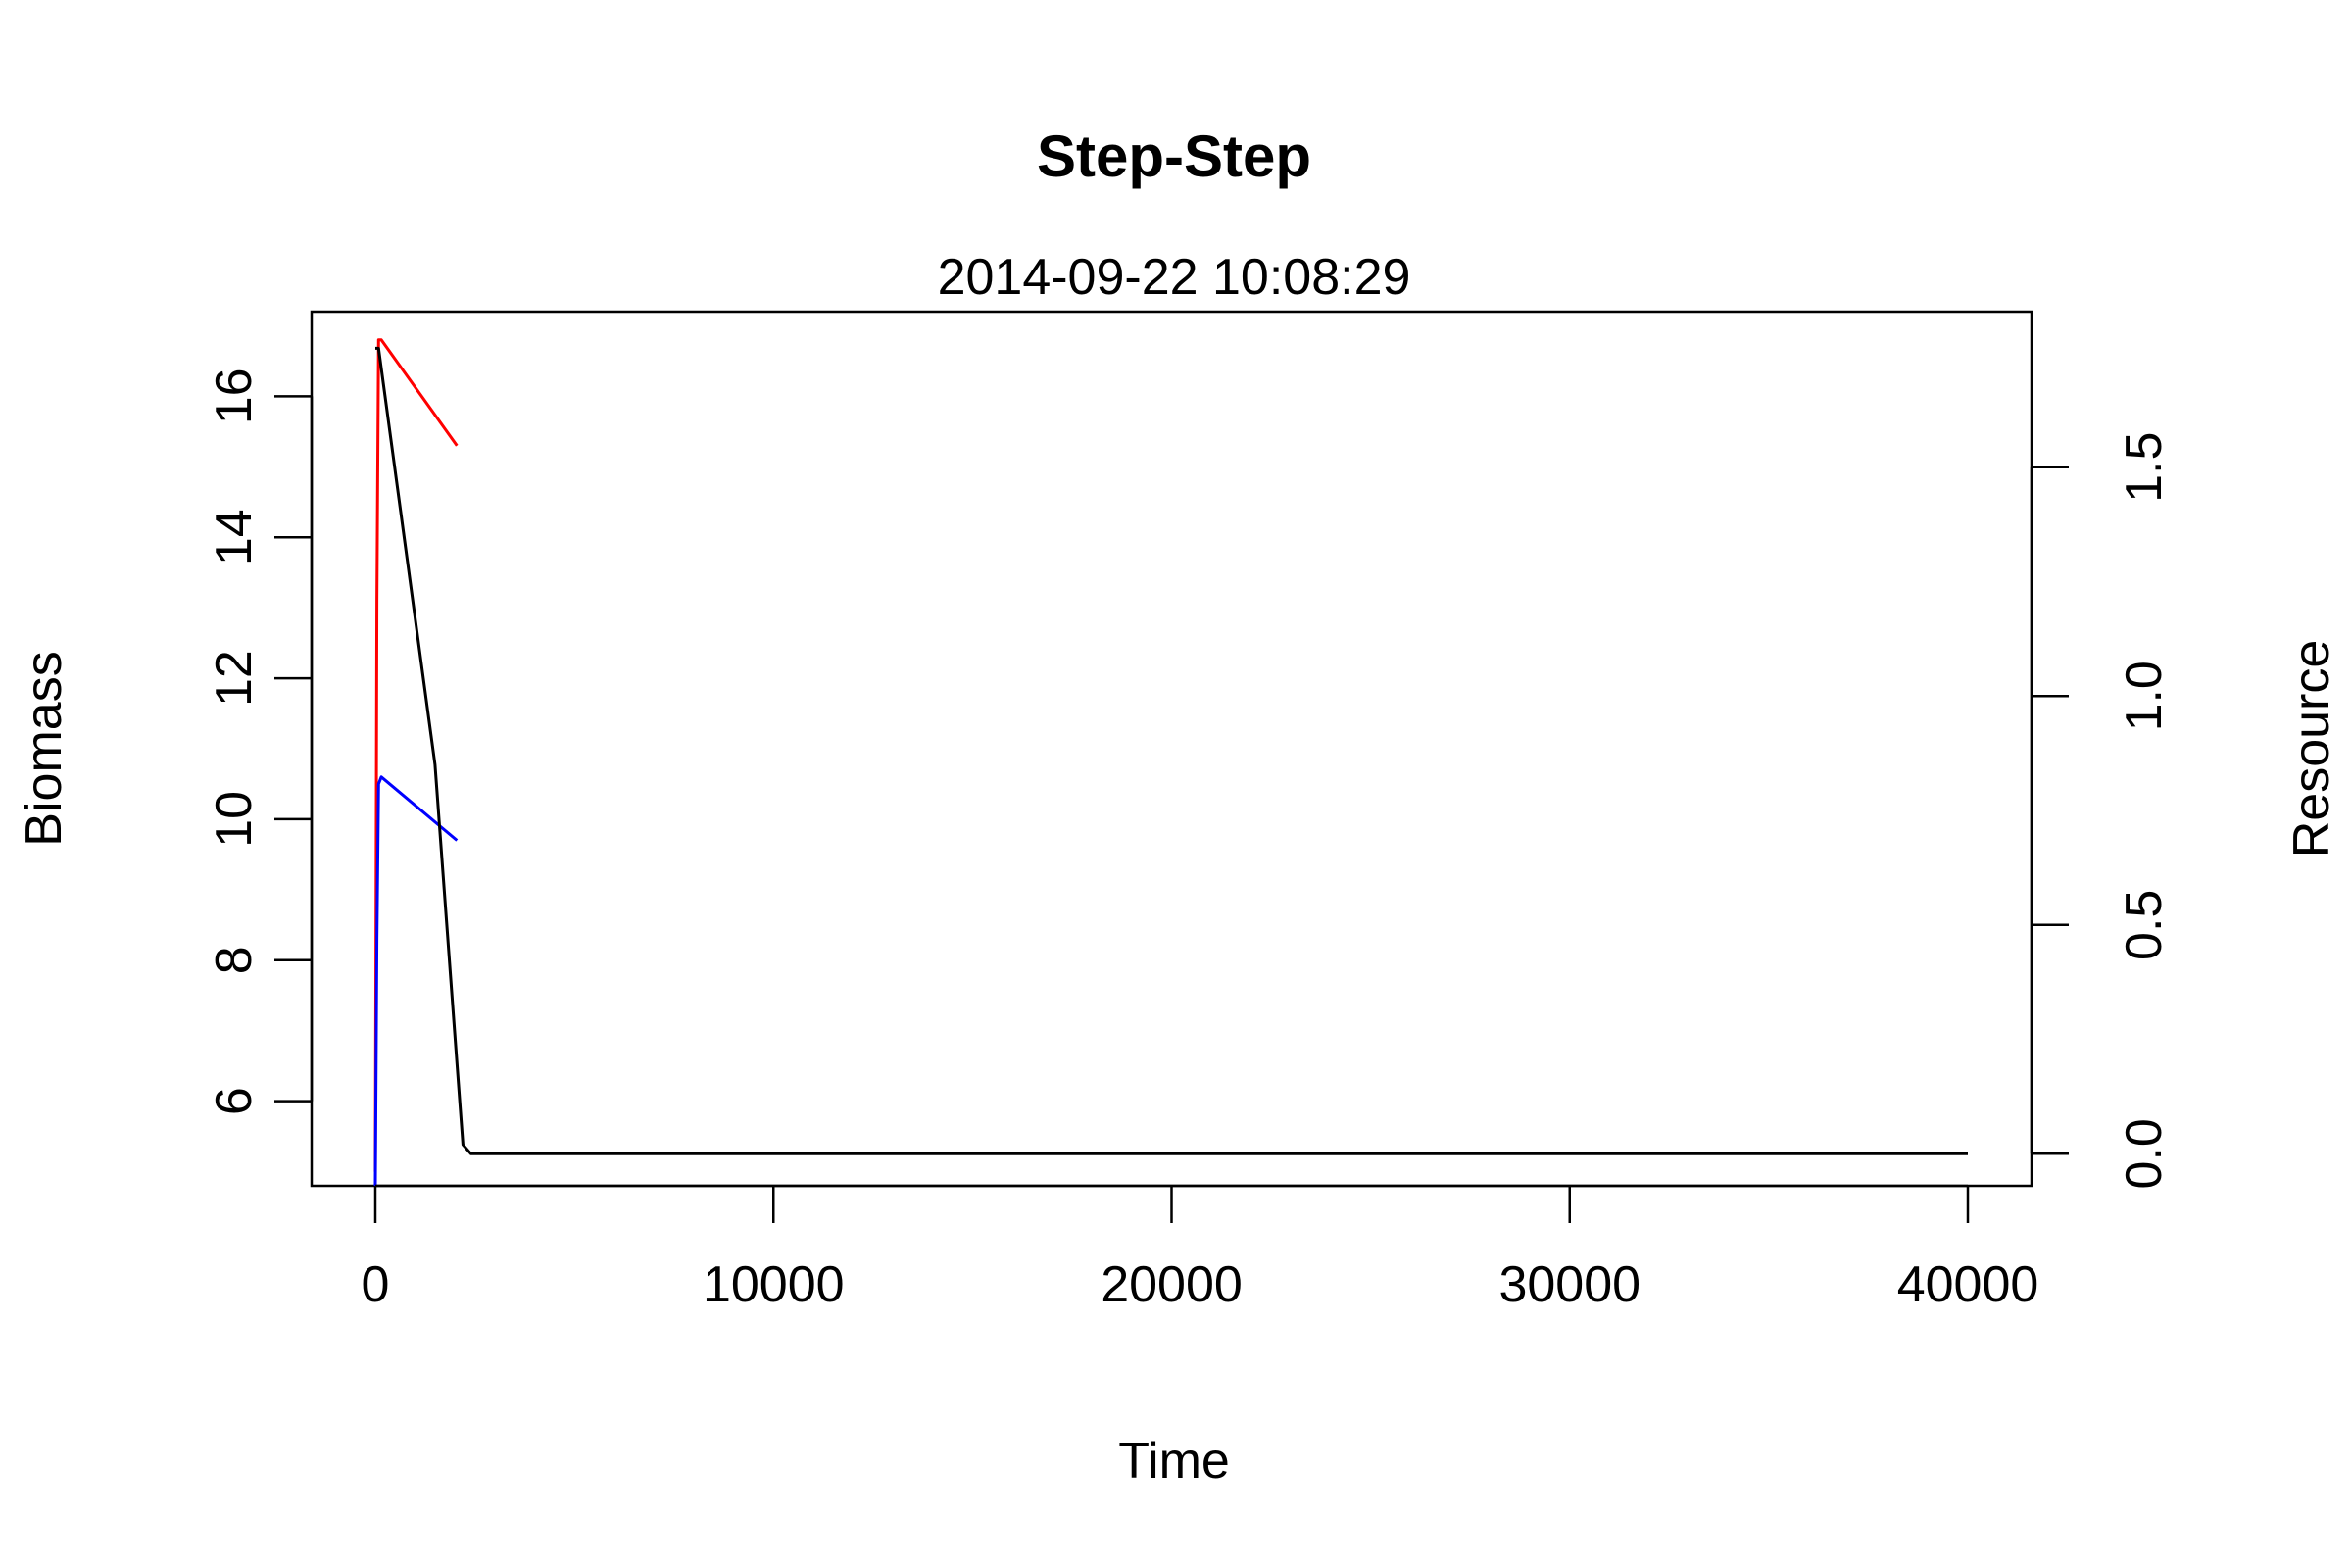 The image size is (2352, 1568). I want to click on chart-title: Step-Step, so click(1174, 156).